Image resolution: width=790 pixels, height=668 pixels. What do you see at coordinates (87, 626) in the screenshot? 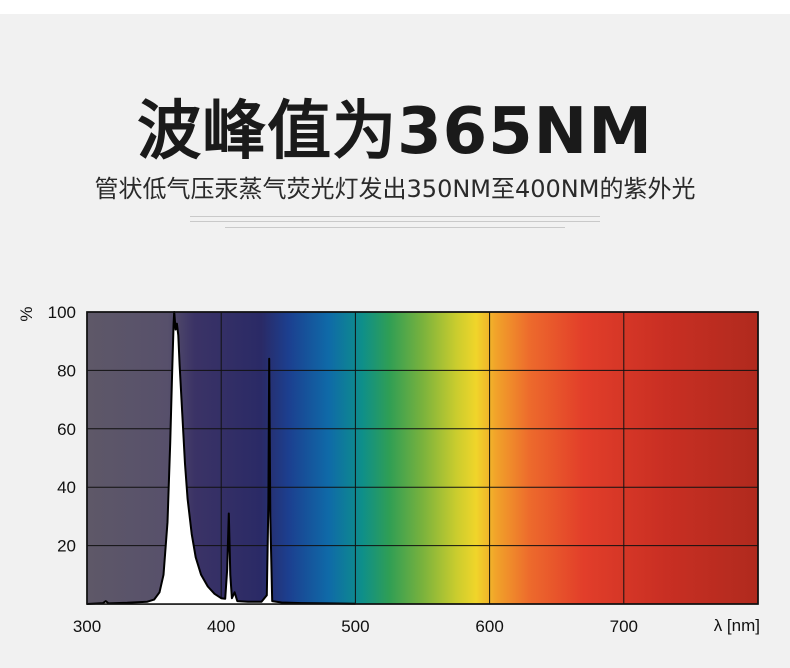
I see `x-tick-label: 300` at bounding box center [87, 626].